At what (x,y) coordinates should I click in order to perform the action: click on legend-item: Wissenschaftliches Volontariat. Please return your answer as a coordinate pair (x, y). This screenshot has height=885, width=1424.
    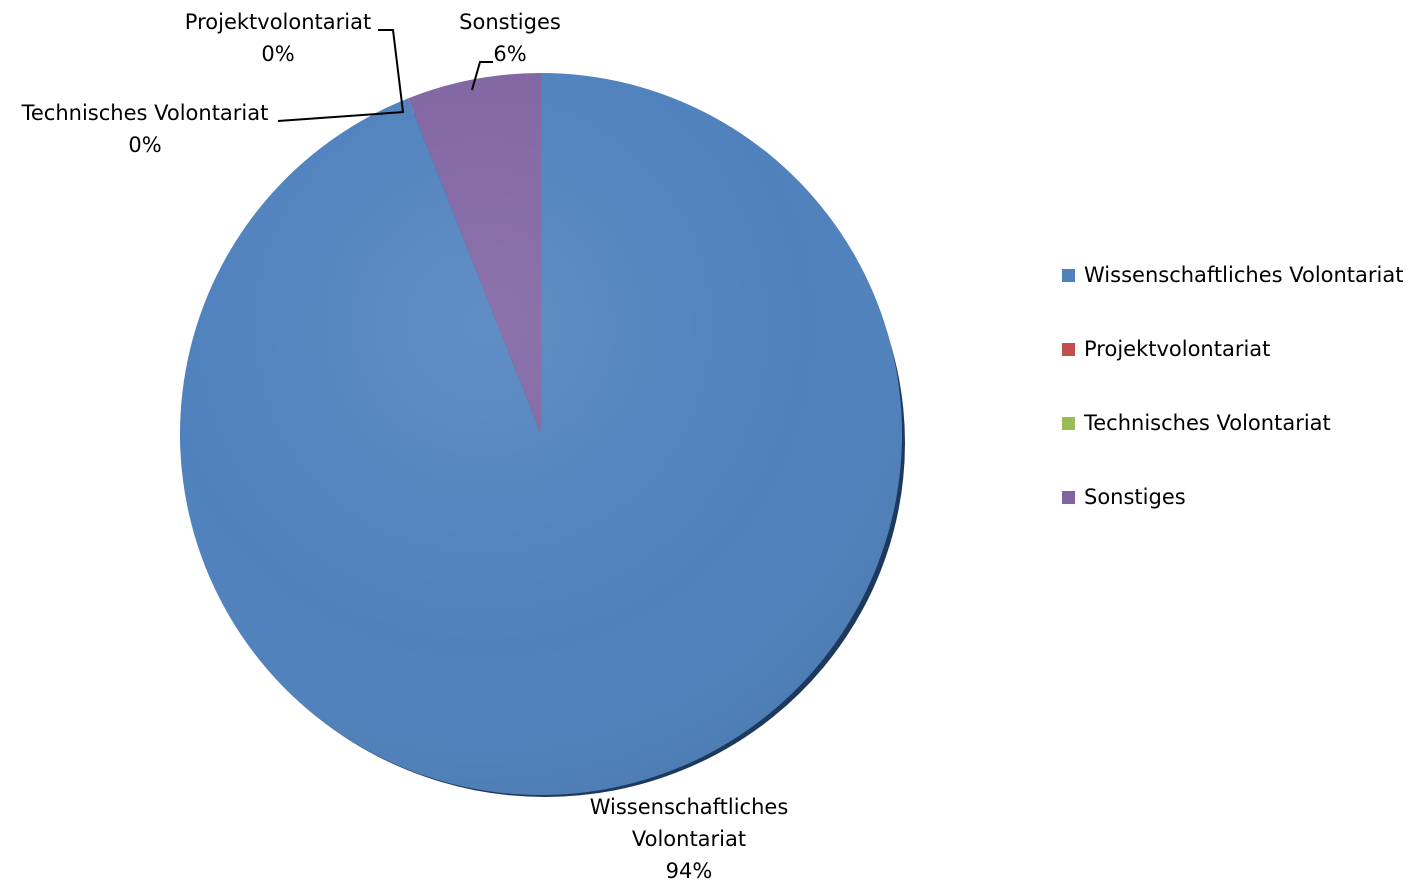
    Looking at the image, I should click on (1232, 295).